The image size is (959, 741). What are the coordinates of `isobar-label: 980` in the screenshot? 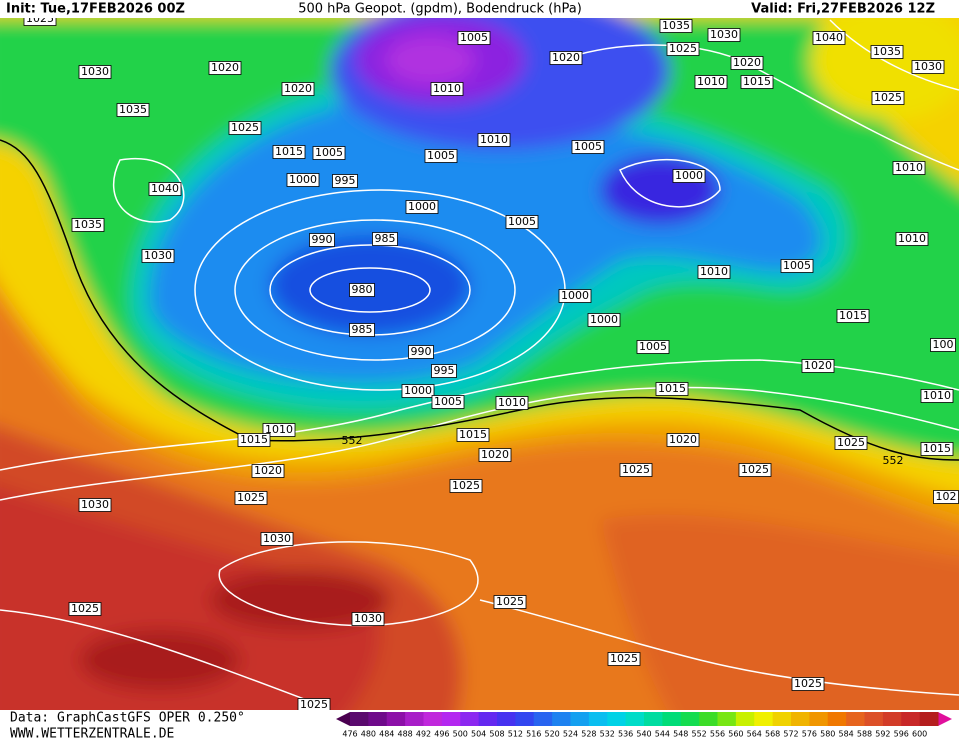 It's located at (362, 289).